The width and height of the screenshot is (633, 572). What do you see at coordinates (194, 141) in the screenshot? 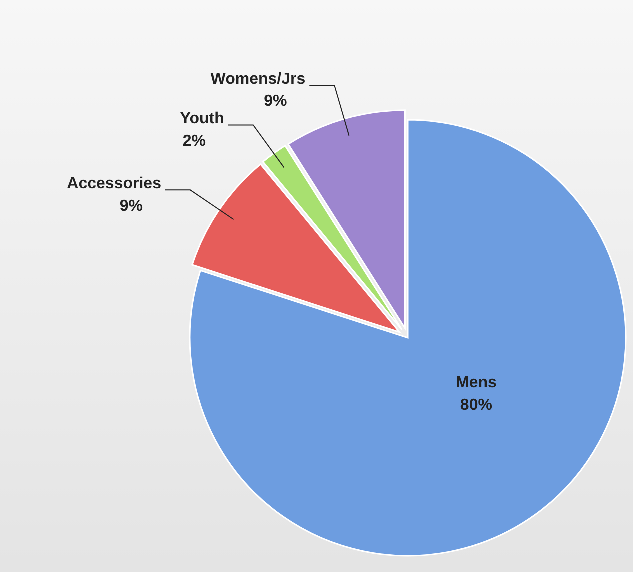
I see `data-label: 2%` at bounding box center [194, 141].